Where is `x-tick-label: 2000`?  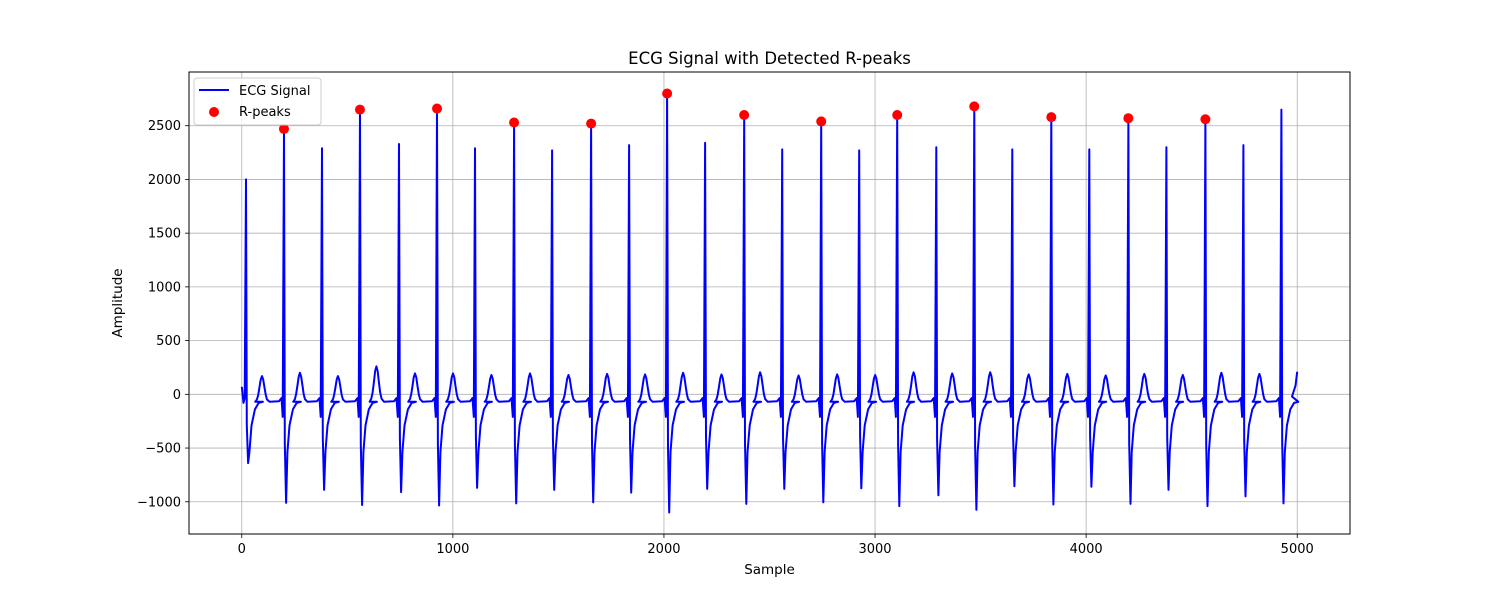 x-tick-label: 2000 is located at coordinates (663, 549).